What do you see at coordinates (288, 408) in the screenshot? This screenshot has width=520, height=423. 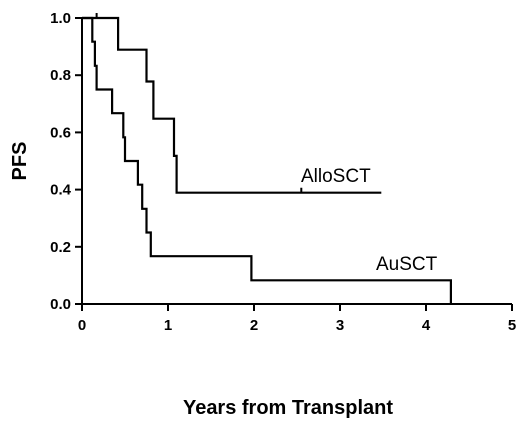 I see `x-axis-title: Years from Transplant` at bounding box center [288, 408].